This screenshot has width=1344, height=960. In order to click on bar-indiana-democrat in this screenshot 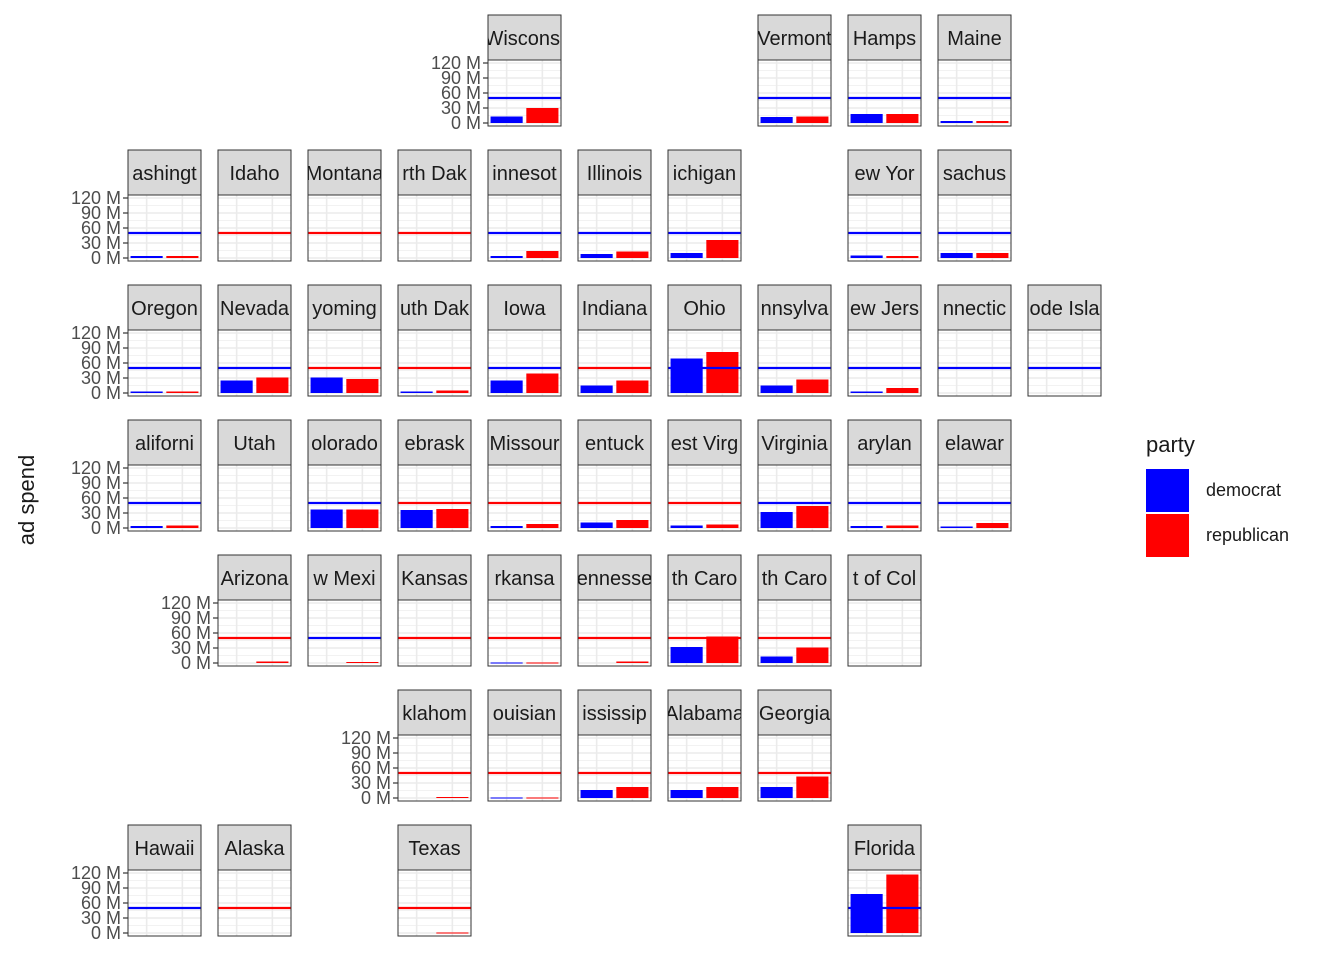, I will do `click(596, 389)`.